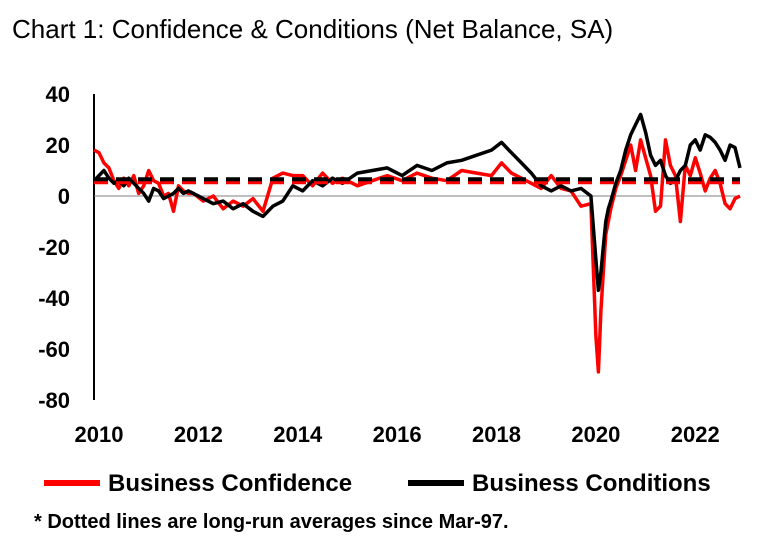 The height and width of the screenshot is (555, 771). I want to click on x-tick-label: 2014, so click(298, 434).